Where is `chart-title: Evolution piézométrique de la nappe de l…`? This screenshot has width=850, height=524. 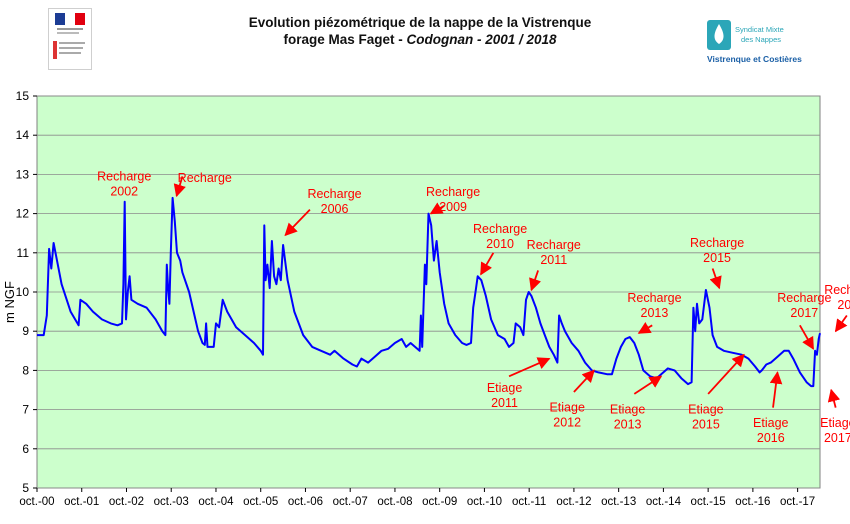
chart-title: Evolution piézométrique de la nappe de l… is located at coordinates (420, 31).